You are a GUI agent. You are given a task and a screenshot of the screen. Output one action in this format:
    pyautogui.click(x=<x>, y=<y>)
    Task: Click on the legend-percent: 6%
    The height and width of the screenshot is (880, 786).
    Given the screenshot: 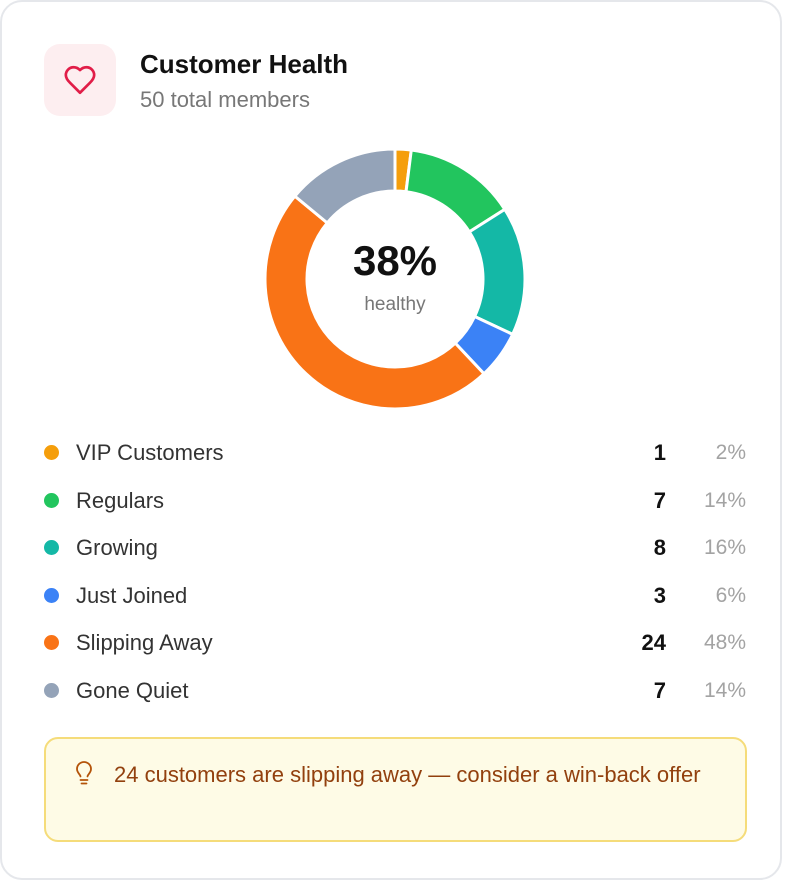 What is the action you would take?
    pyautogui.click(x=730, y=595)
    